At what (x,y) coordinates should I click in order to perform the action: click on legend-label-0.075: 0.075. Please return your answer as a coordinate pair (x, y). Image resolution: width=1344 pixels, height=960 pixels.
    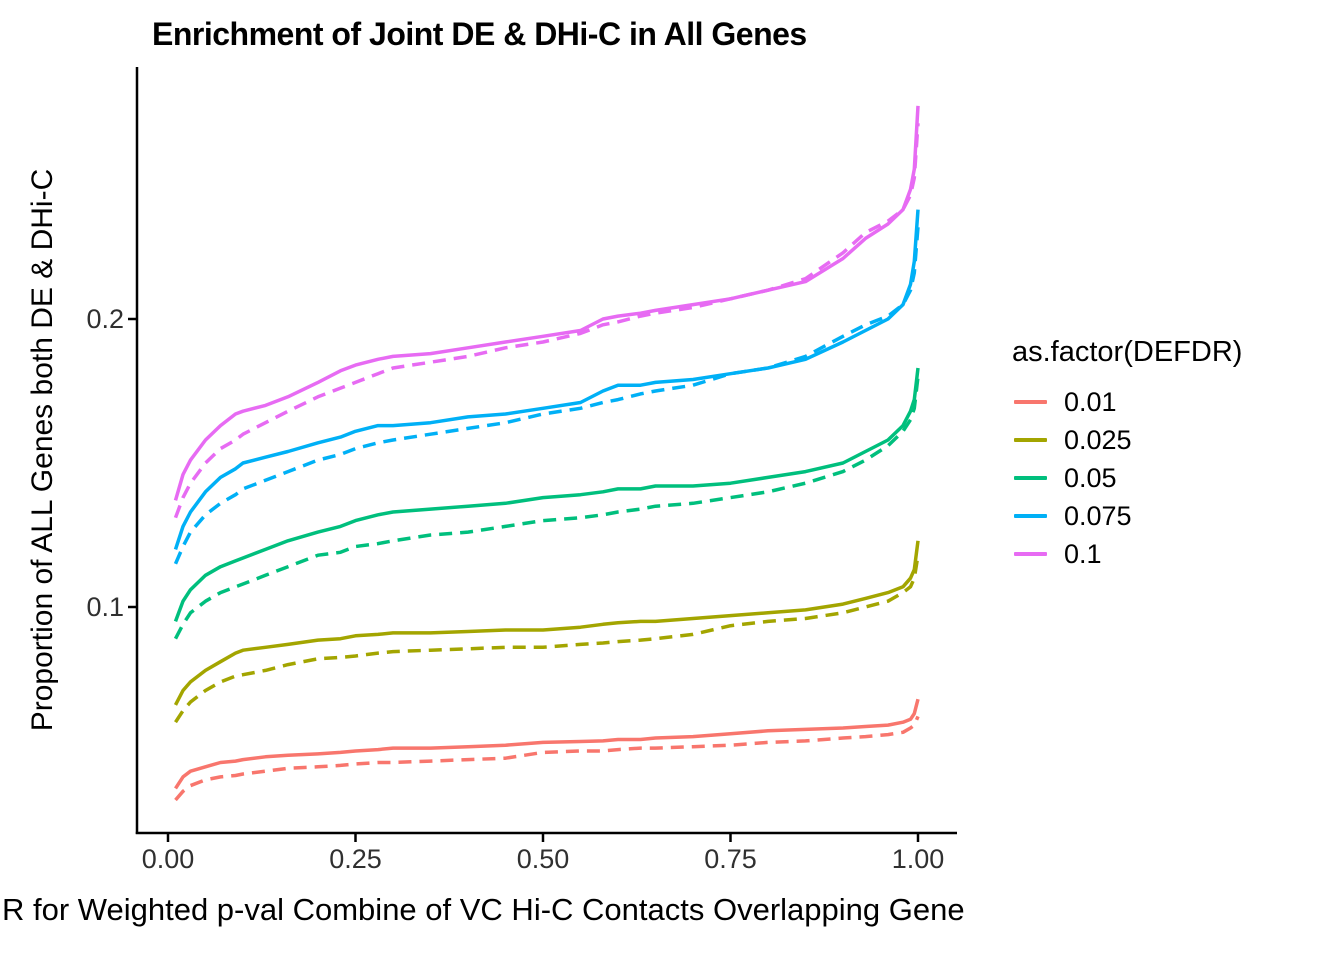
    Looking at the image, I should click on (1098, 516).